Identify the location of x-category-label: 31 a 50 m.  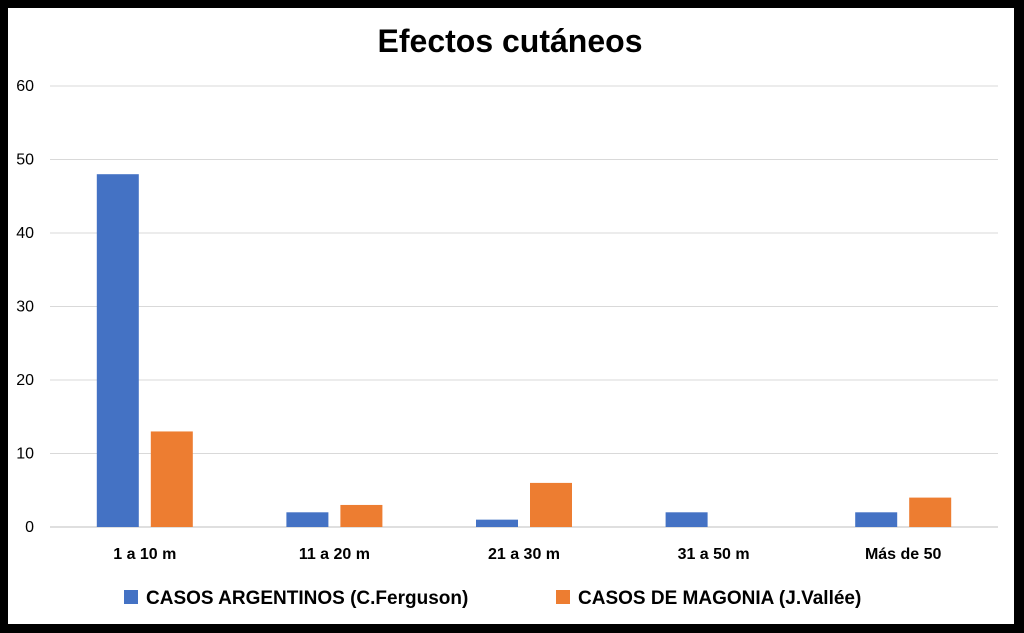
(714, 554).